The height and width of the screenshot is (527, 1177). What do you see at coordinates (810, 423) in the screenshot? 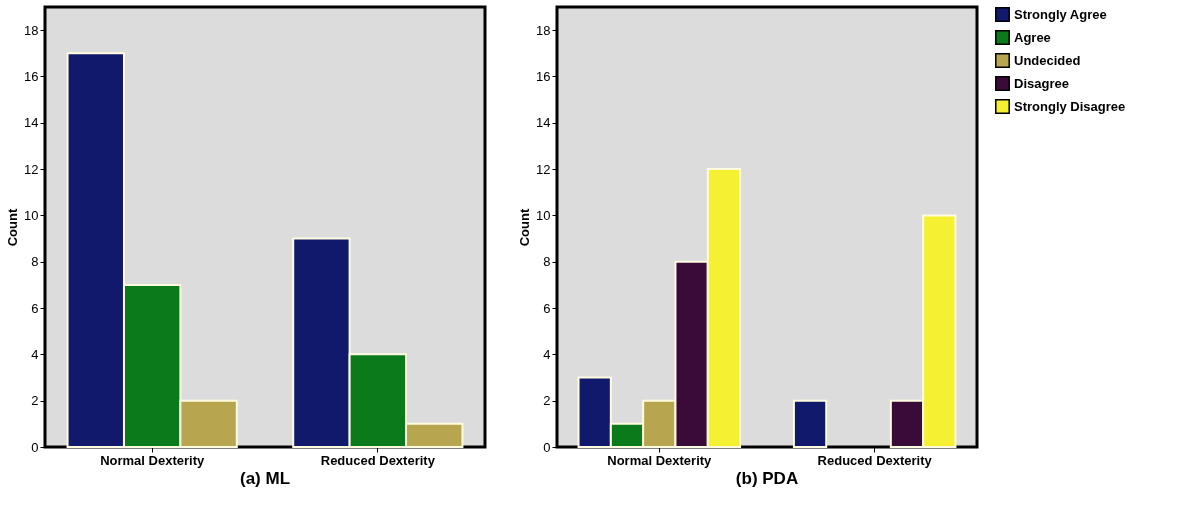
I see `bar` at bounding box center [810, 423].